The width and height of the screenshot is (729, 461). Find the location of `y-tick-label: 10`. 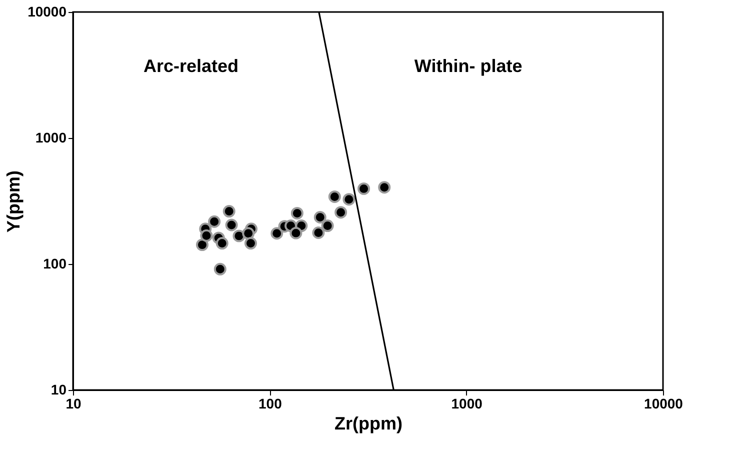

y-tick-label: 10 is located at coordinates (58, 390).